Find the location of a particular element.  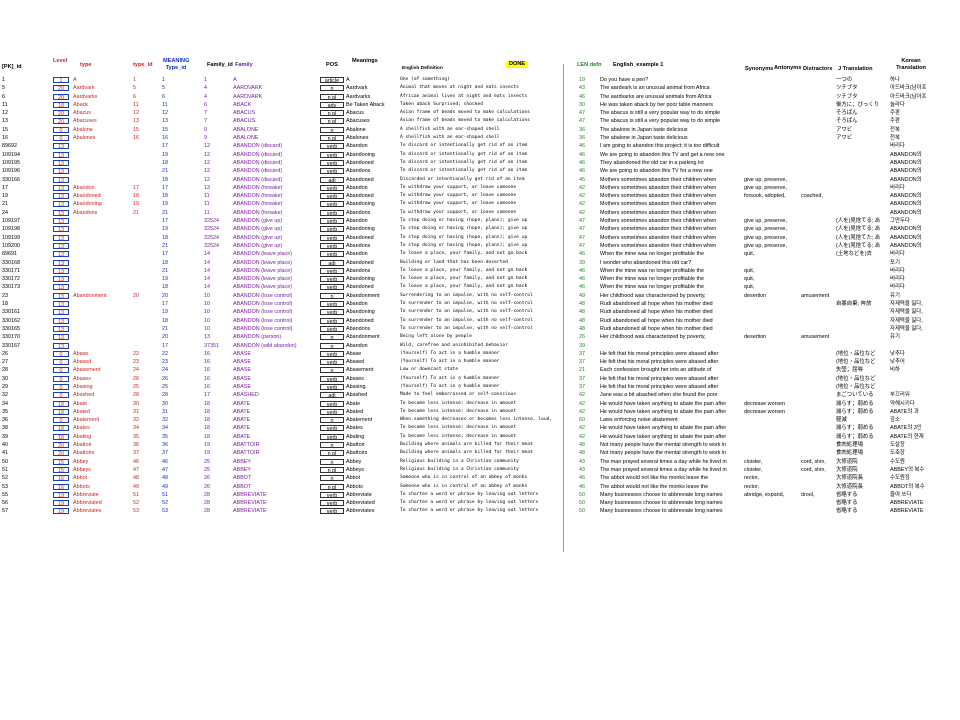

cell-meaning: Aardvarks is located at coordinates (358, 96).